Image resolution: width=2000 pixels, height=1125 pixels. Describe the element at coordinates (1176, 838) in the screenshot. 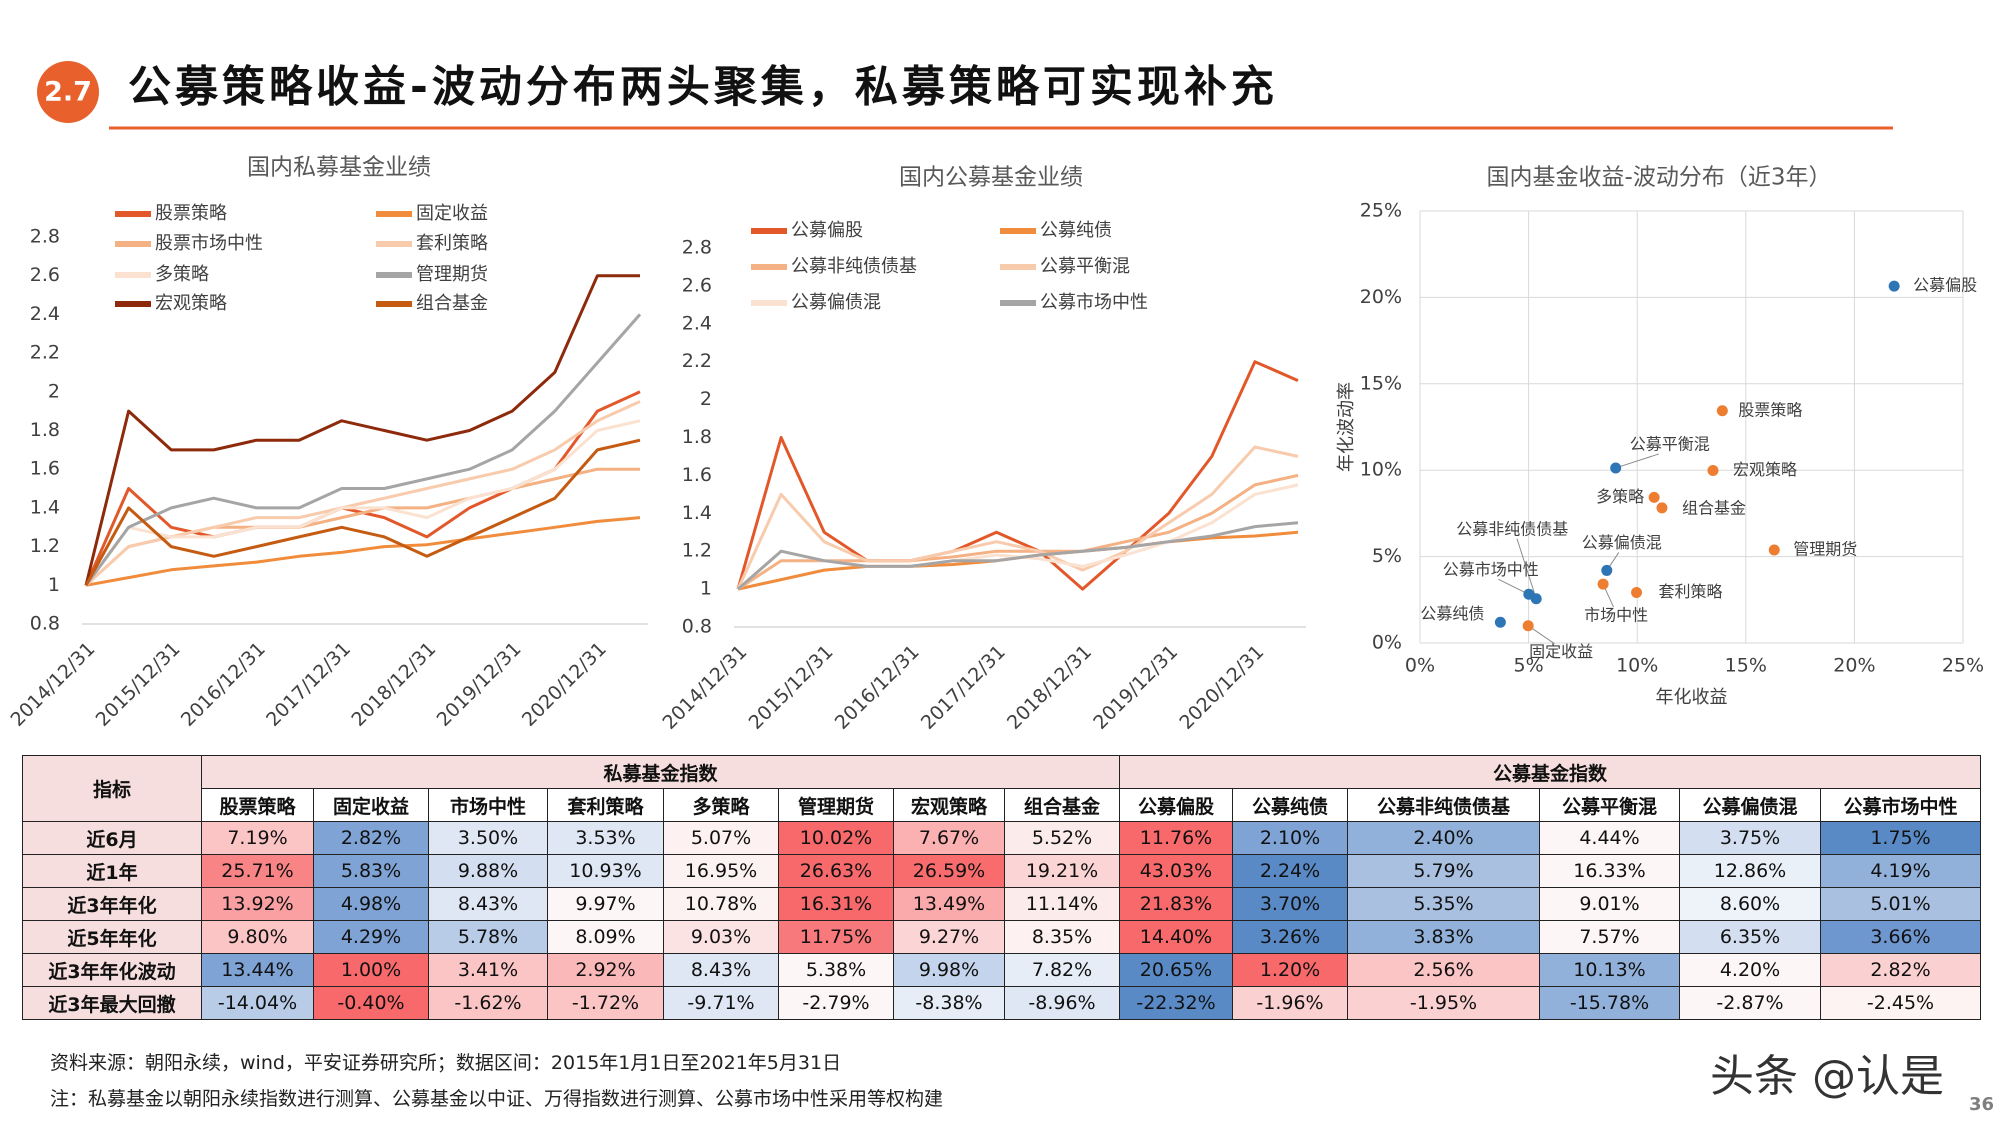

I see `table-cell: 11.76%` at that location.